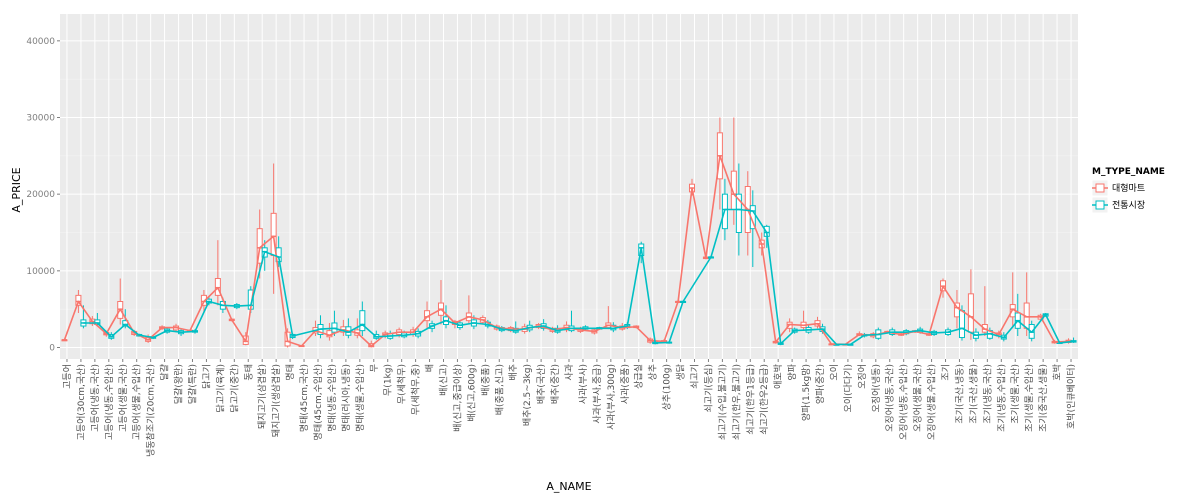 This screenshot has width=1204, height=504. What do you see at coordinates (220, 388) in the screenshot?
I see `x-tick-label: 닭고기(육계)` at bounding box center [220, 388].